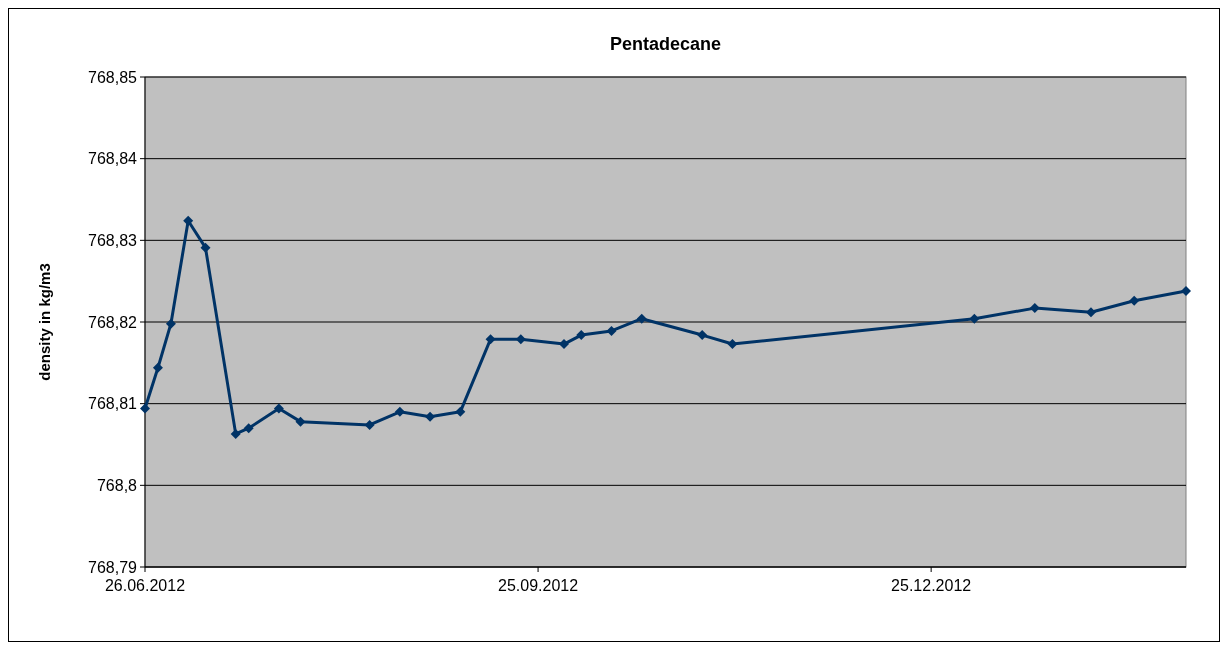 The height and width of the screenshot is (650, 1228). What do you see at coordinates (113, 240) in the screenshot?
I see `y-tick-label: 768,83` at bounding box center [113, 240].